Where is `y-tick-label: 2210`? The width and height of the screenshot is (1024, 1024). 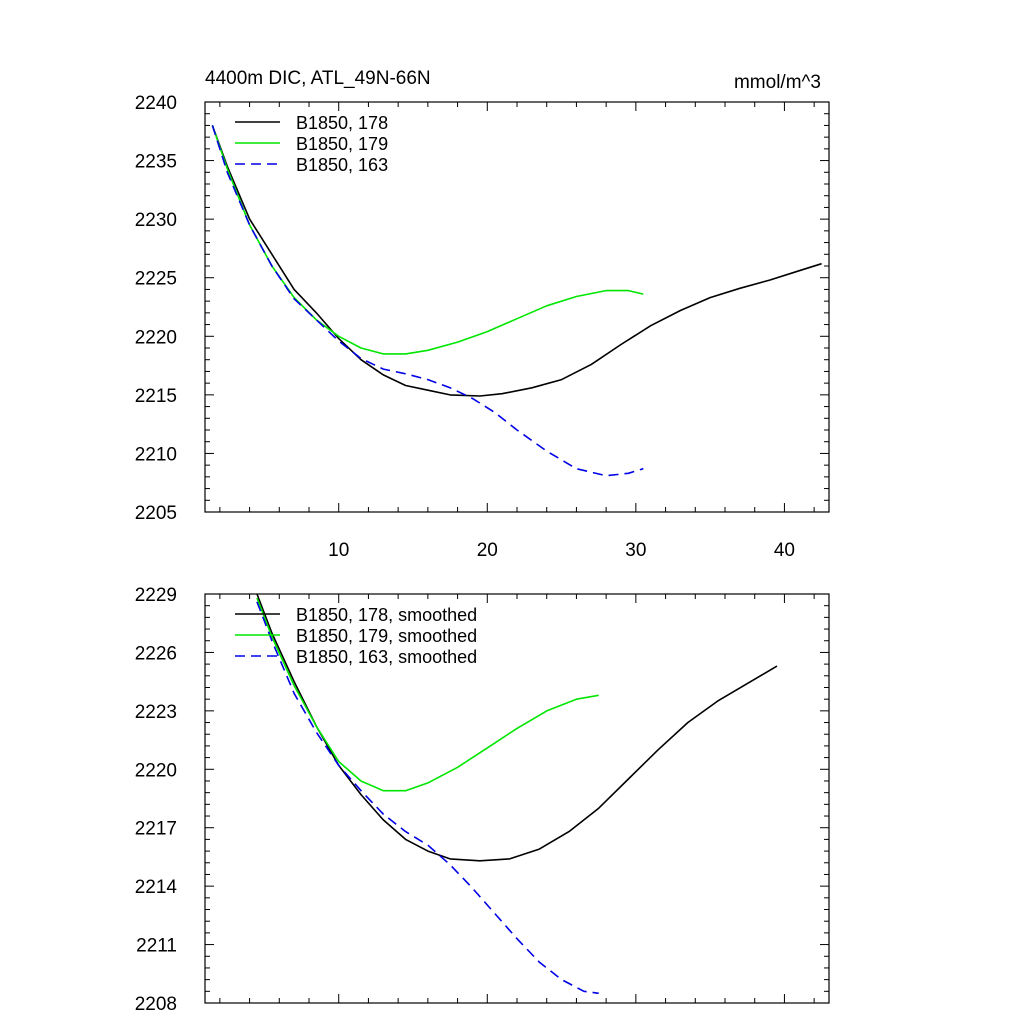
y-tick-label: 2210 is located at coordinates (156, 454).